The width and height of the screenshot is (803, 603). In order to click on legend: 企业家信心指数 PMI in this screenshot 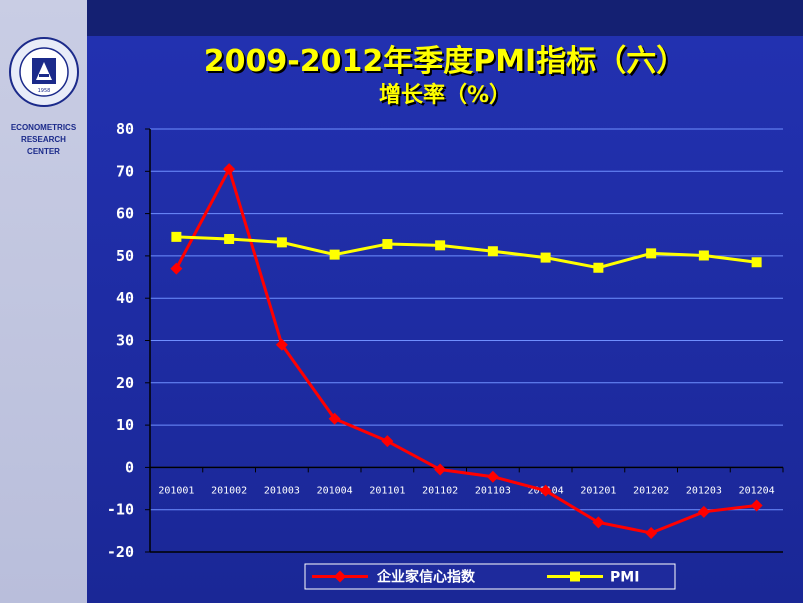, I will do `click(490, 576)`.